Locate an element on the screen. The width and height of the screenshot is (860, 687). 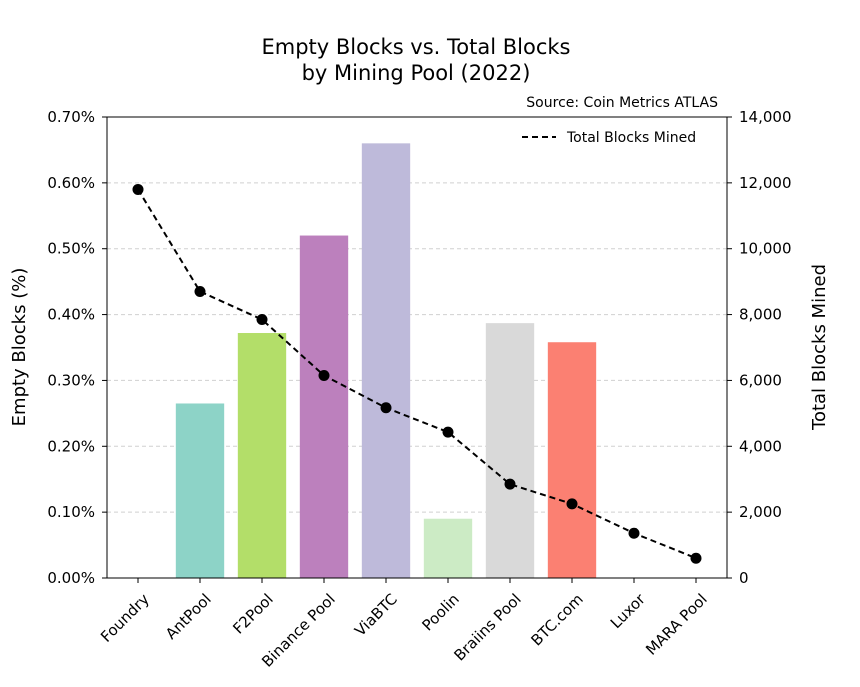
left-y-axis: 0.00% 0.10% 0.20% 0.30% 0.40% 0.50% 0.60% 0.70% is located at coordinates (77, 347).